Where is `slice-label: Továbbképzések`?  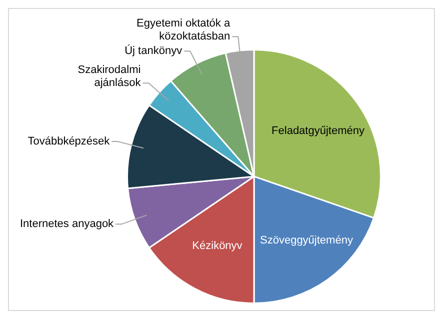 slice-label: Továbbképzések is located at coordinates (69, 142).